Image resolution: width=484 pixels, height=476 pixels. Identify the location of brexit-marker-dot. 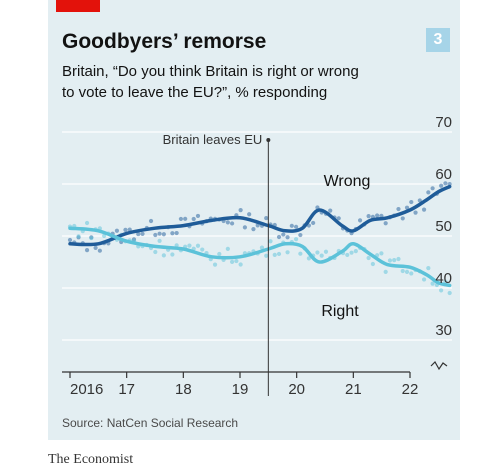
(268, 140).